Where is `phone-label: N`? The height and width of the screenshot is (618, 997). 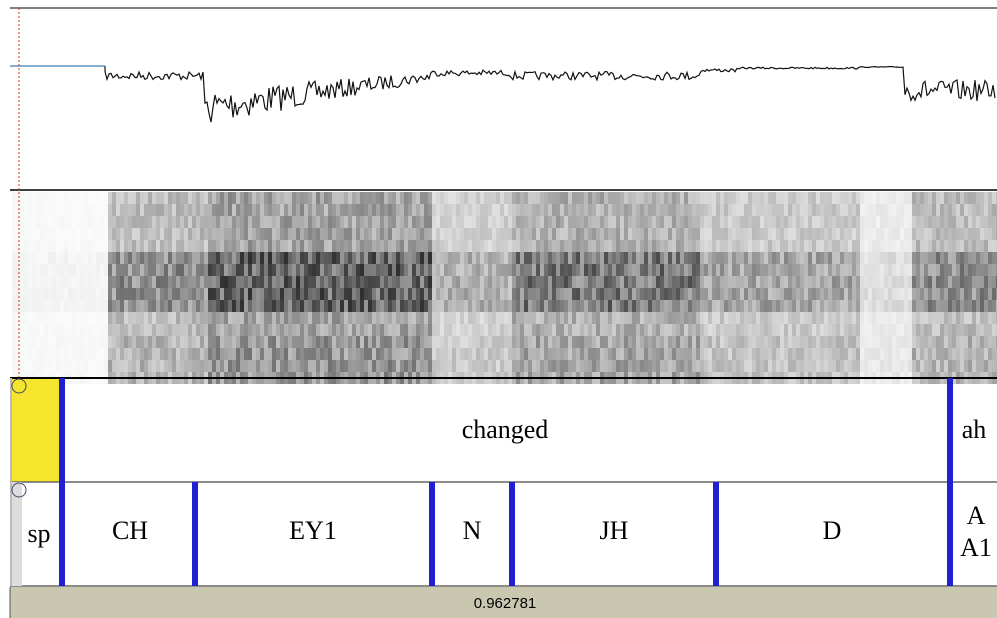 phone-label: N is located at coordinates (472, 530).